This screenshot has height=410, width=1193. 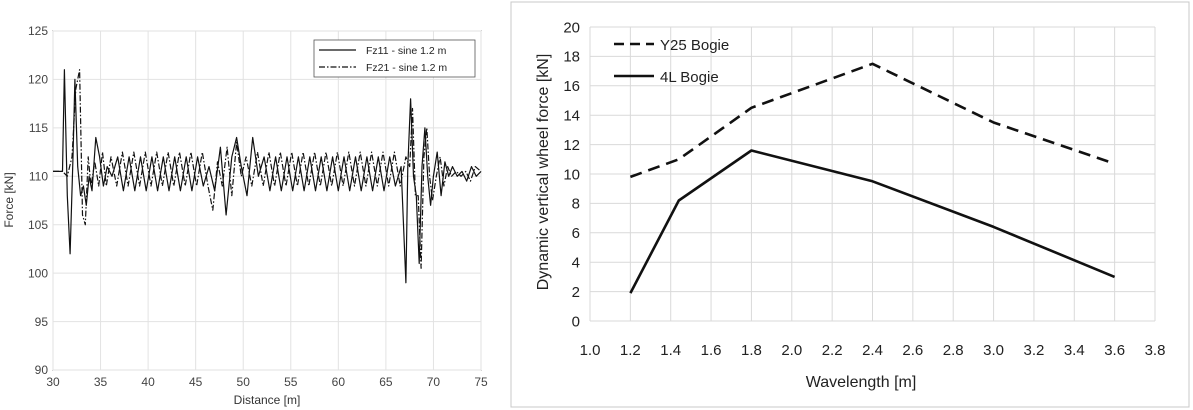 What do you see at coordinates (576, 233) in the screenshot?
I see `y-tick-label: 6` at bounding box center [576, 233].